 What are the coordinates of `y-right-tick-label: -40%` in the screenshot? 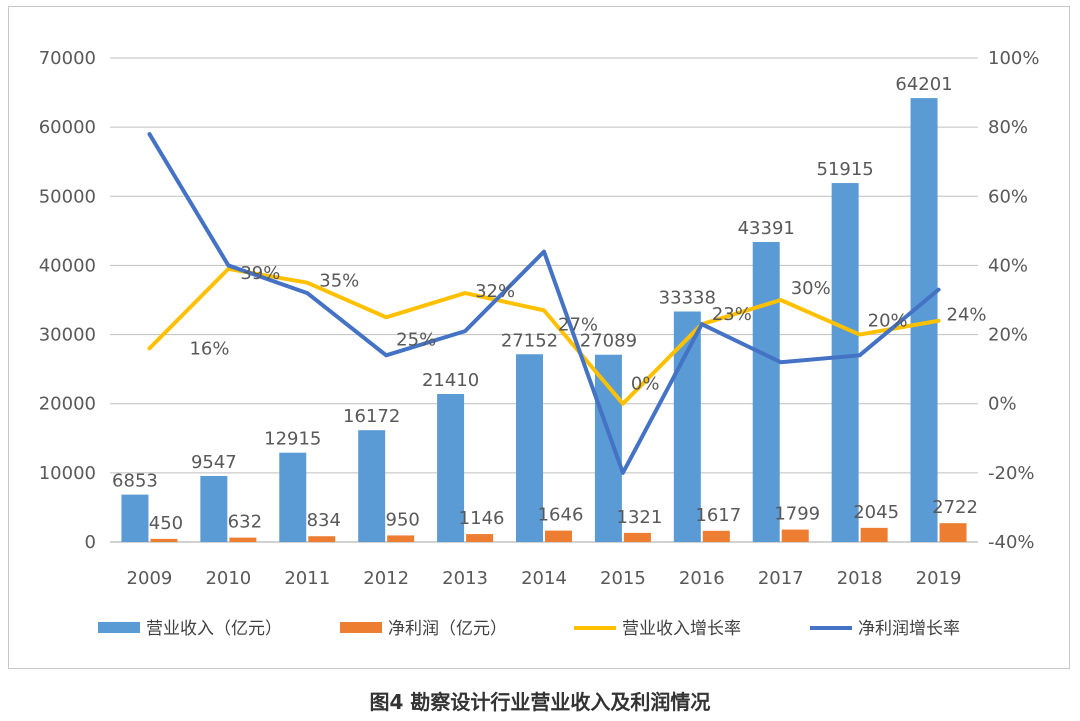 It's located at (1011, 542).